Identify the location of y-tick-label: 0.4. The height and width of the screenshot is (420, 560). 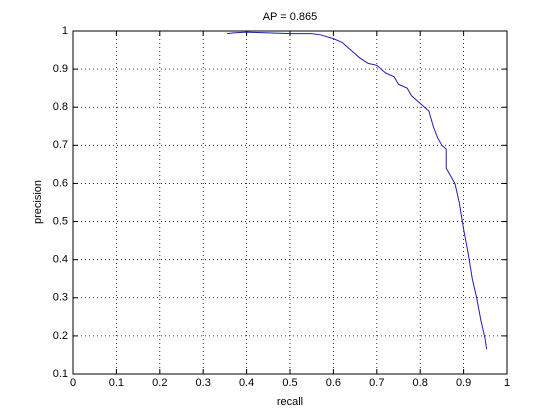
(60, 260).